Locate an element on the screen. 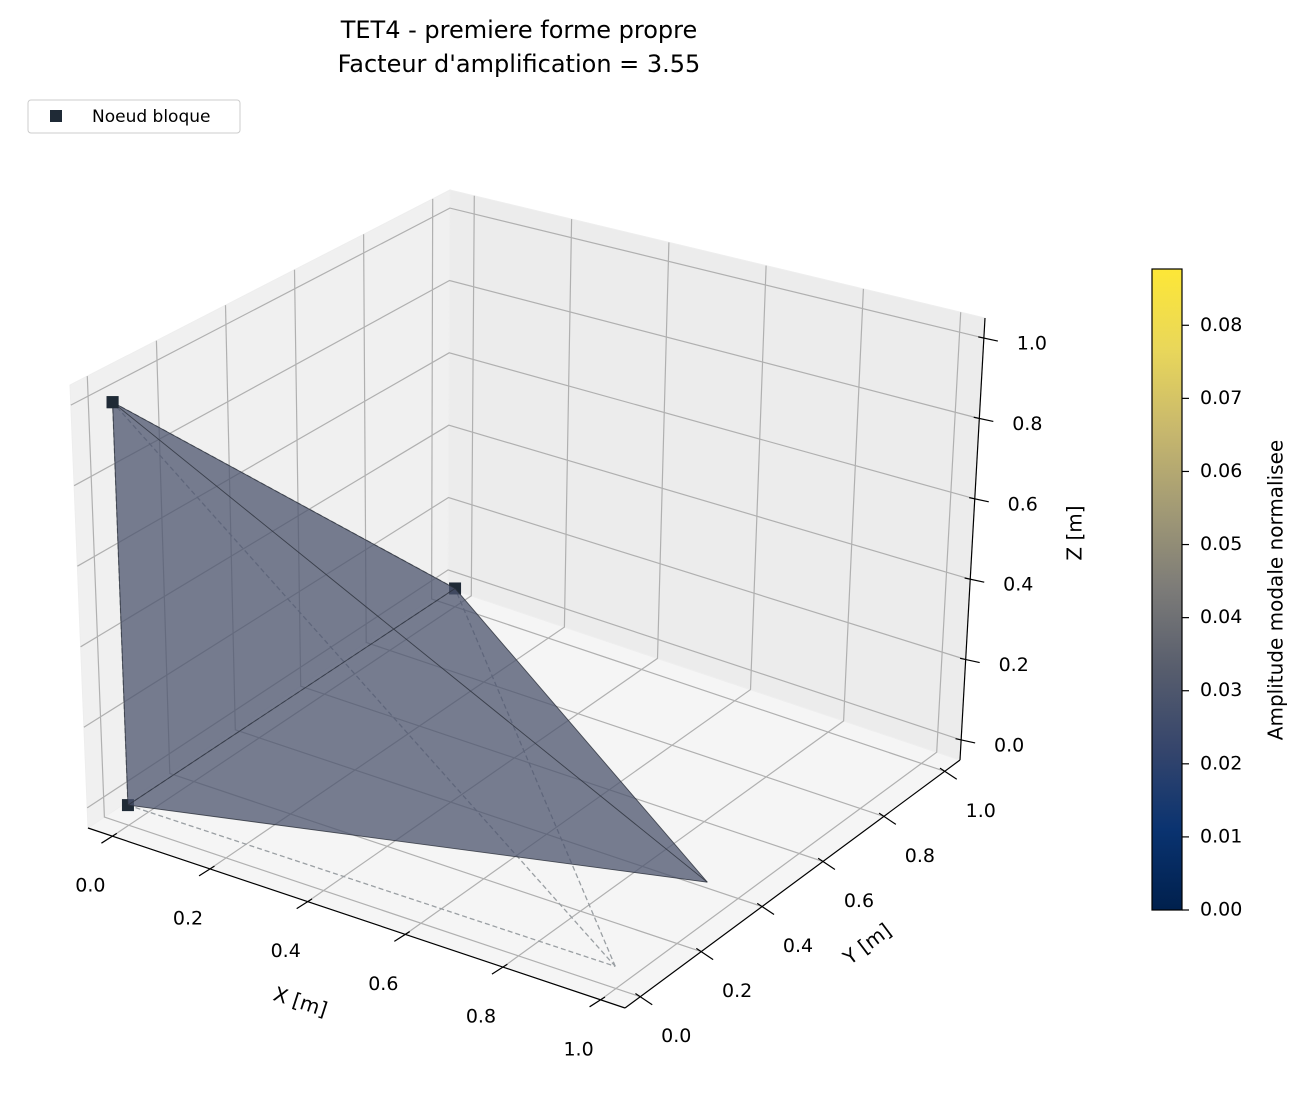  colorbar-tick-label: 0.03 is located at coordinates (1221, 690).